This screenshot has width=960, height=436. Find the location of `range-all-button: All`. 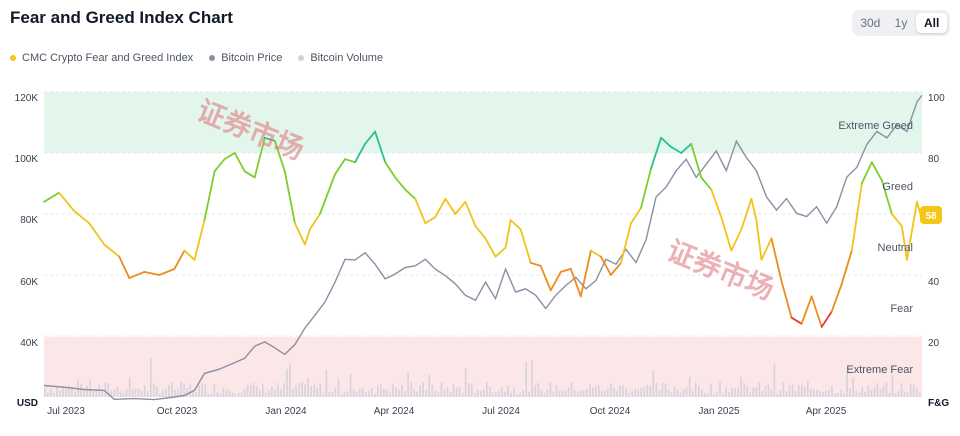

range-all-button: All is located at coordinates (932, 23).